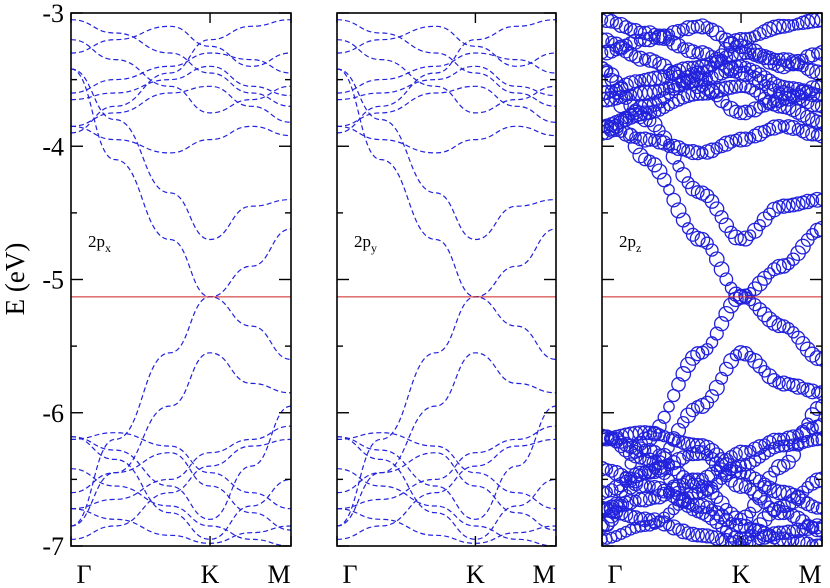 The width and height of the screenshot is (830, 588). What do you see at coordinates (53, 280) in the screenshot?
I see `y-tick-labels: -3 -4 -5 -6 -7` at bounding box center [53, 280].